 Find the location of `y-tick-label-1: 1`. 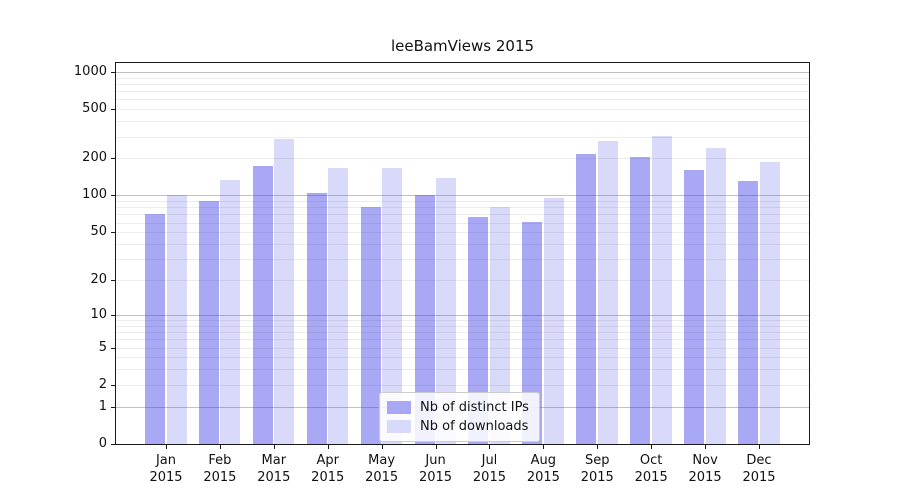

y-tick-label-1: 1 is located at coordinates (102, 406).